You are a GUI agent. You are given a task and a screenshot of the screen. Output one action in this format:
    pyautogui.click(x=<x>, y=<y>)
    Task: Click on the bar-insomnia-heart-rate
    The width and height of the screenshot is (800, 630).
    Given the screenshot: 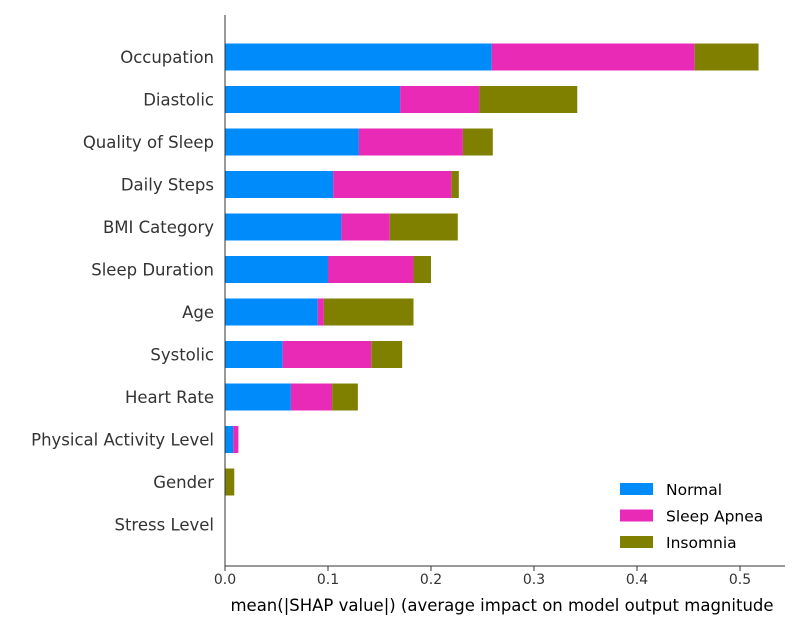 What is the action you would take?
    pyautogui.click(x=345, y=397)
    